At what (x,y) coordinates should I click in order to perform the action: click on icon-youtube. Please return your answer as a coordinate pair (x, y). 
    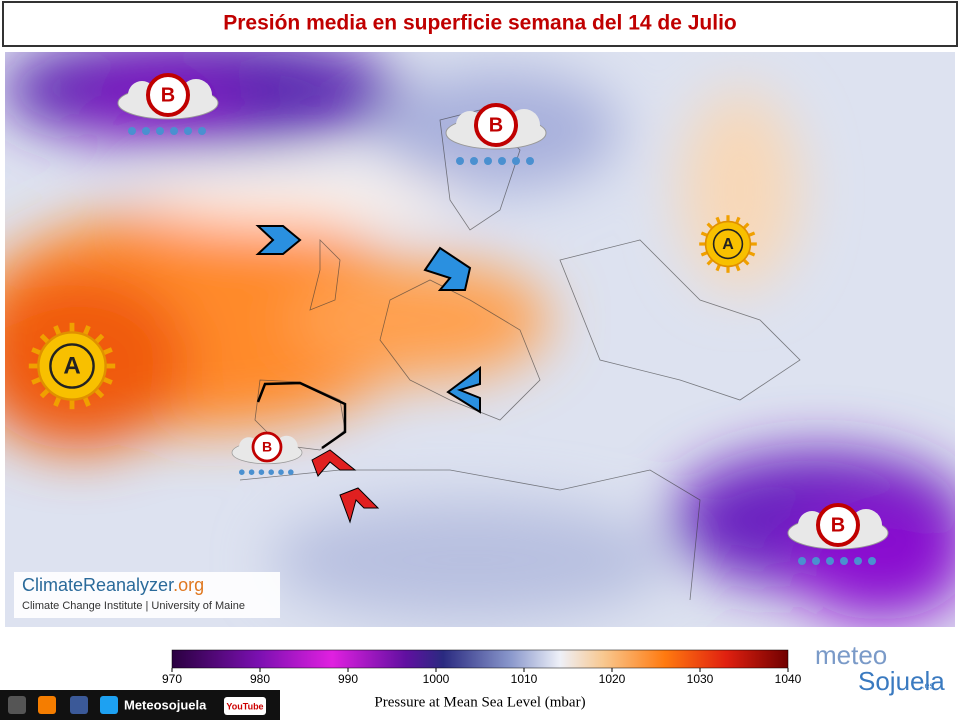
    Looking at the image, I should click on (245, 706).